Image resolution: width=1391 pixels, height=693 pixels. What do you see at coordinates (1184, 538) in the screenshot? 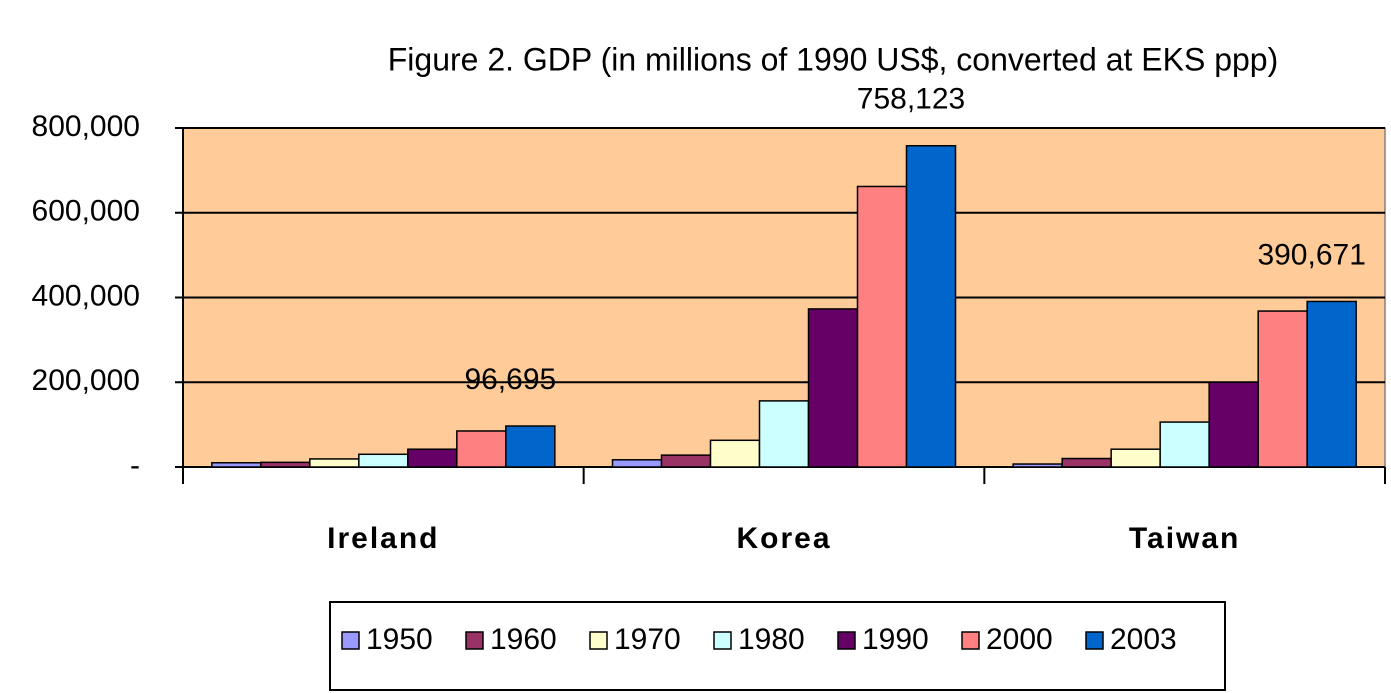
I see `x-tick-label: Taiwan` at bounding box center [1184, 538].